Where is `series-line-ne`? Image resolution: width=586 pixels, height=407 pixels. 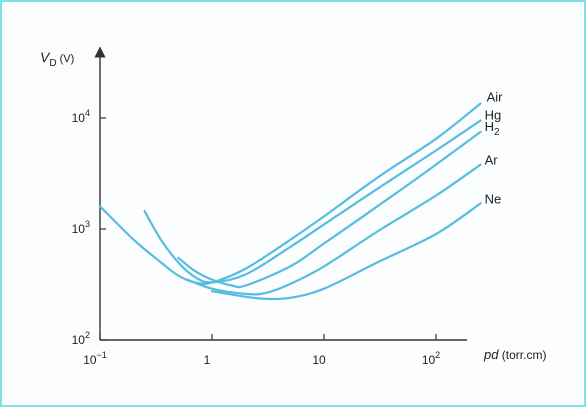 series-line-ne is located at coordinates (346, 251).